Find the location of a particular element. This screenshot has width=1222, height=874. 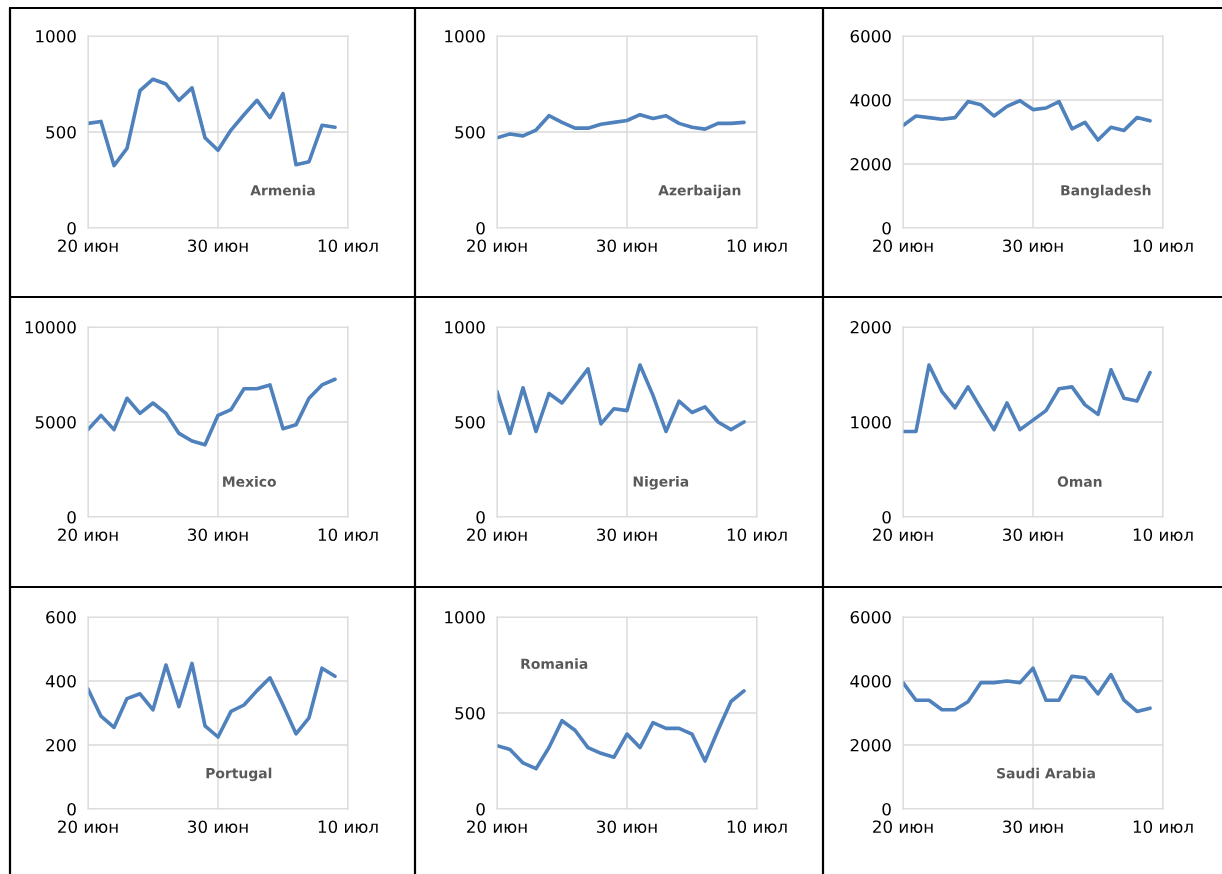

y-tick-label: 5000 is located at coordinates (55, 422).